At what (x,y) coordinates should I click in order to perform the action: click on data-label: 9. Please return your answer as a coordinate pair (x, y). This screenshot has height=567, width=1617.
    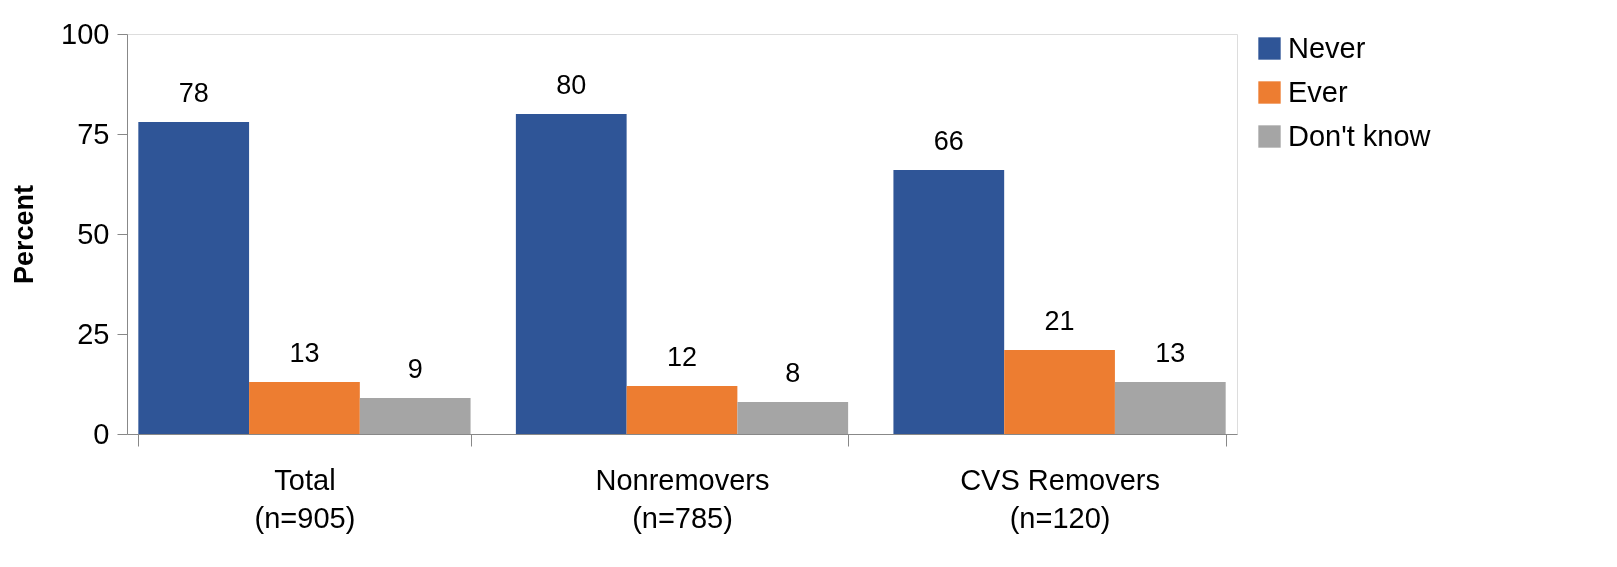
    Looking at the image, I should click on (415, 369).